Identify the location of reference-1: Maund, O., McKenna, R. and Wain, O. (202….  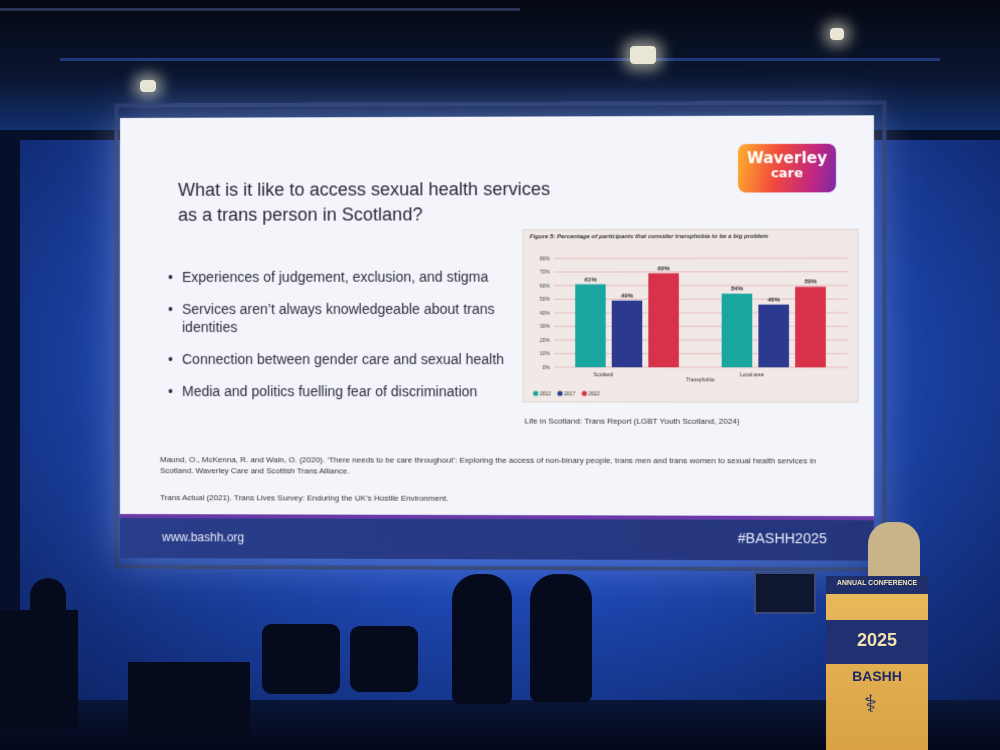
(494, 466).